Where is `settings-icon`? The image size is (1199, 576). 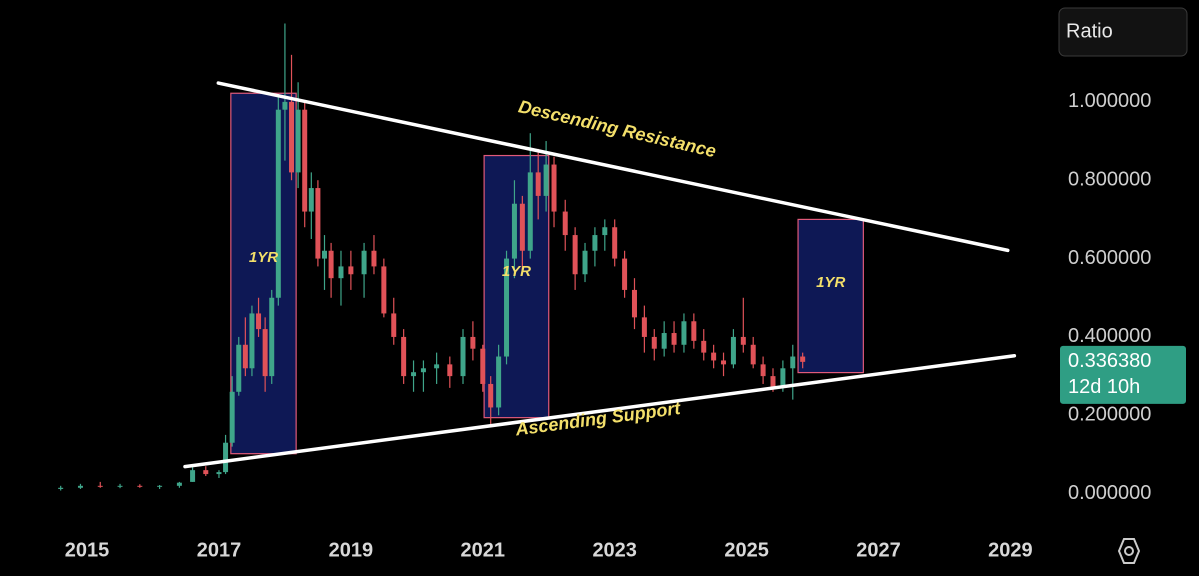 settings-icon is located at coordinates (1129, 551).